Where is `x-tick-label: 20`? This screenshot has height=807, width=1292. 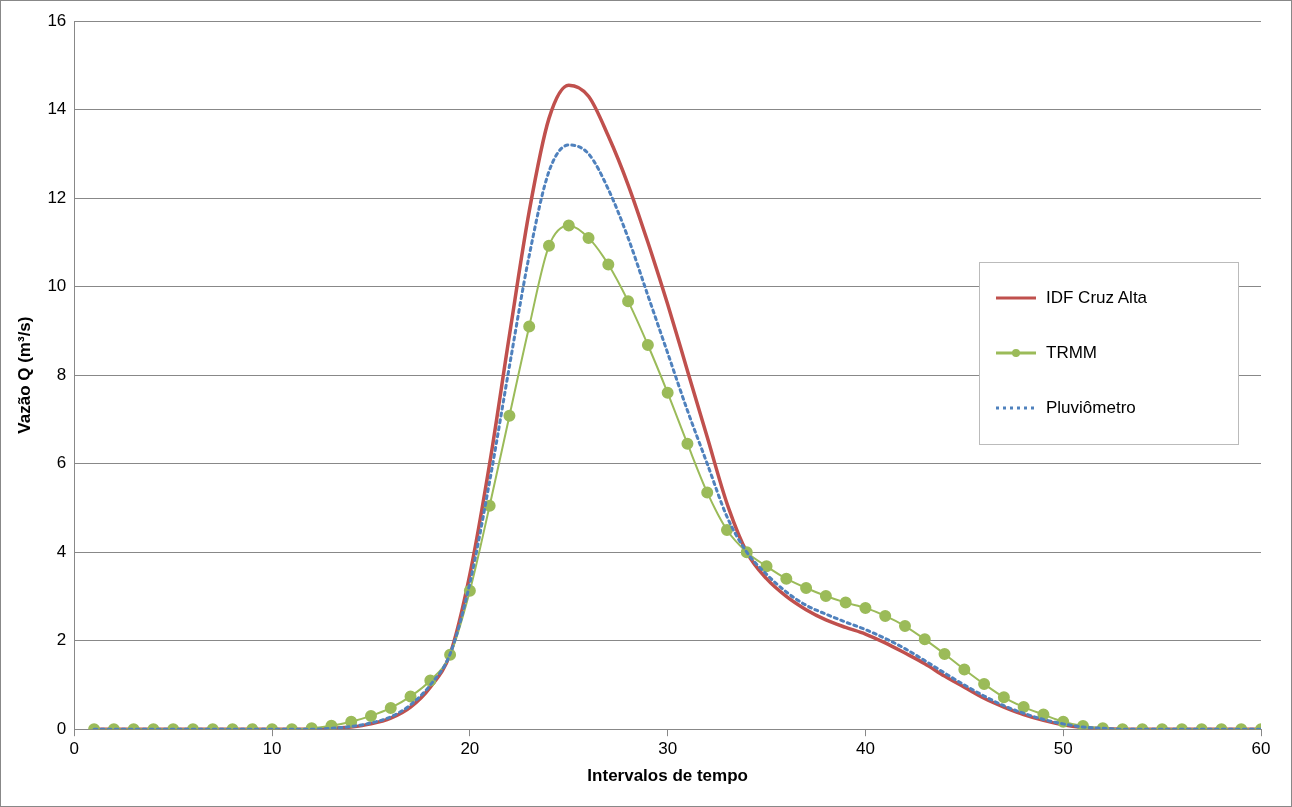
x-tick-label: 20 is located at coordinates (470, 749).